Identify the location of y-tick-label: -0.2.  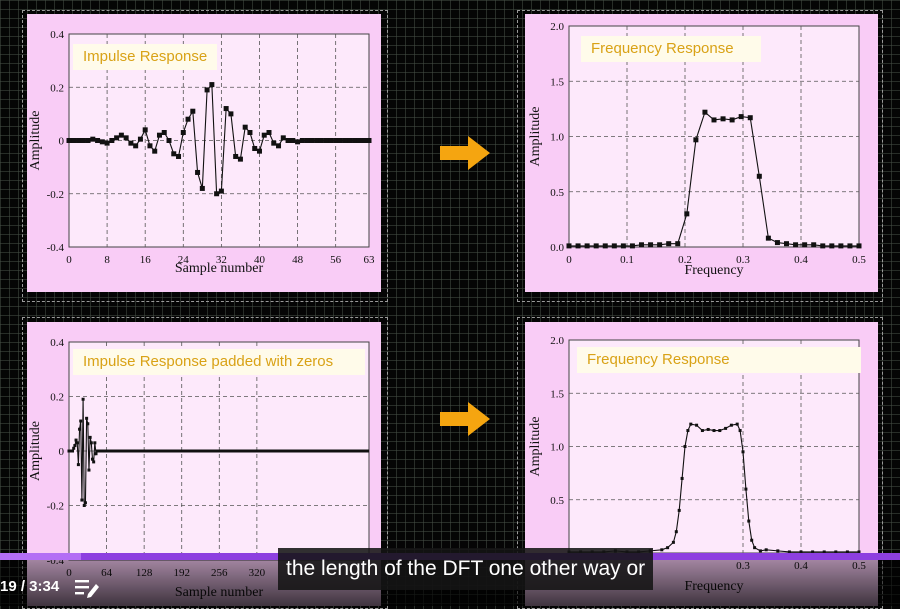
(55, 195).